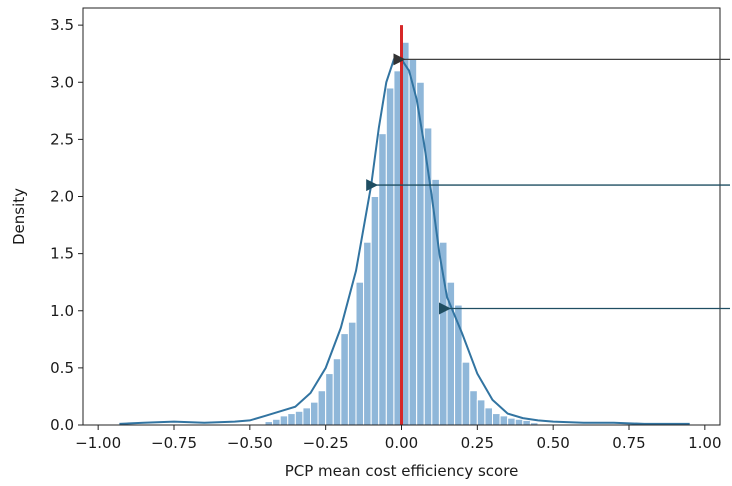 This screenshot has width=732, height=486. What do you see at coordinates (326, 443) in the screenshot?
I see `x-tick-label: −0.25` at bounding box center [326, 443].